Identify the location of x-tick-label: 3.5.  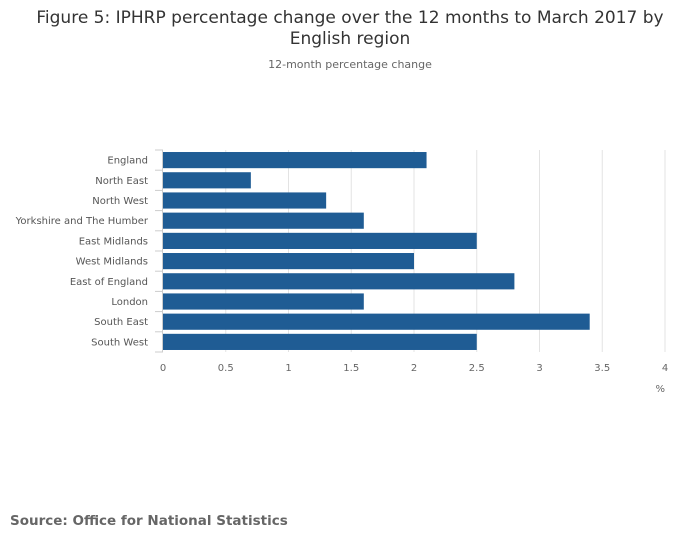
(602, 368).